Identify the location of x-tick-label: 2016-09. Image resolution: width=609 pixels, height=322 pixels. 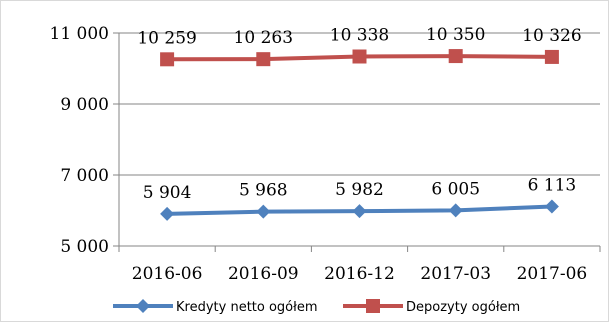
(263, 274).